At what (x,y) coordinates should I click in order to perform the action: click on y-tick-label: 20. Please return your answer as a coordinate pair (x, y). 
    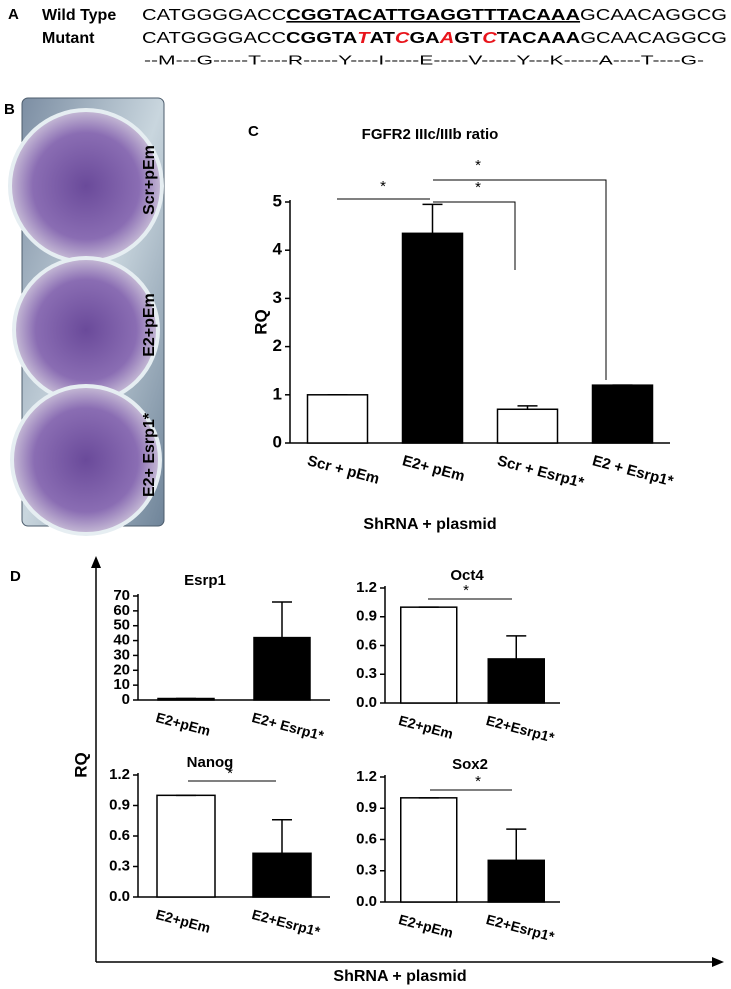
    Looking at the image, I should click on (121, 669).